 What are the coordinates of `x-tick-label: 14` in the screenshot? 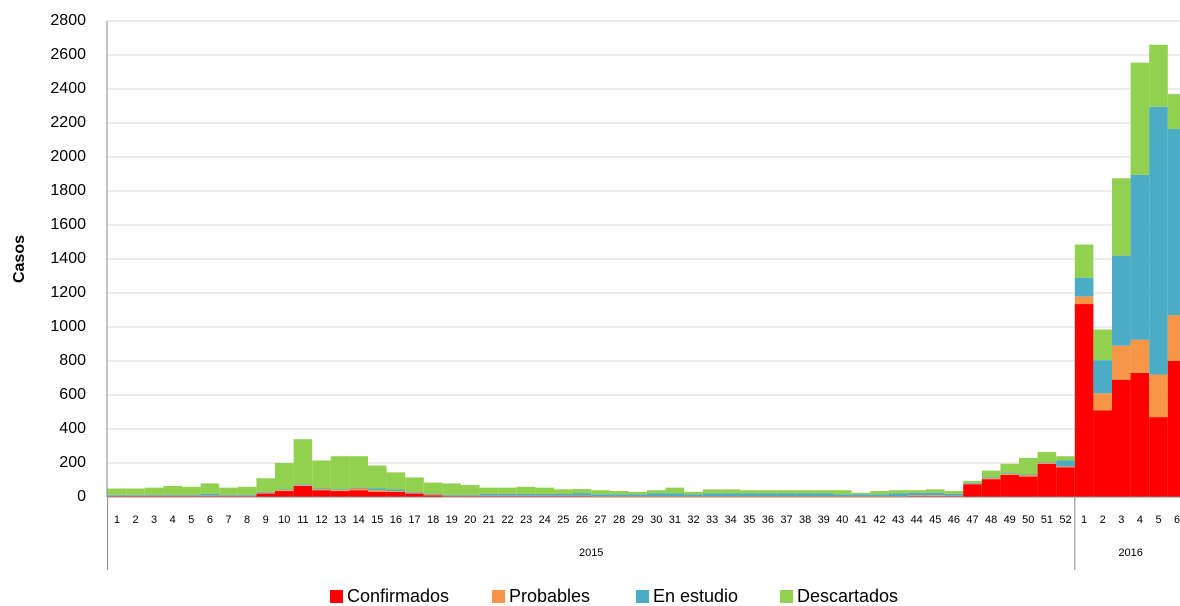 It's located at (359, 520).